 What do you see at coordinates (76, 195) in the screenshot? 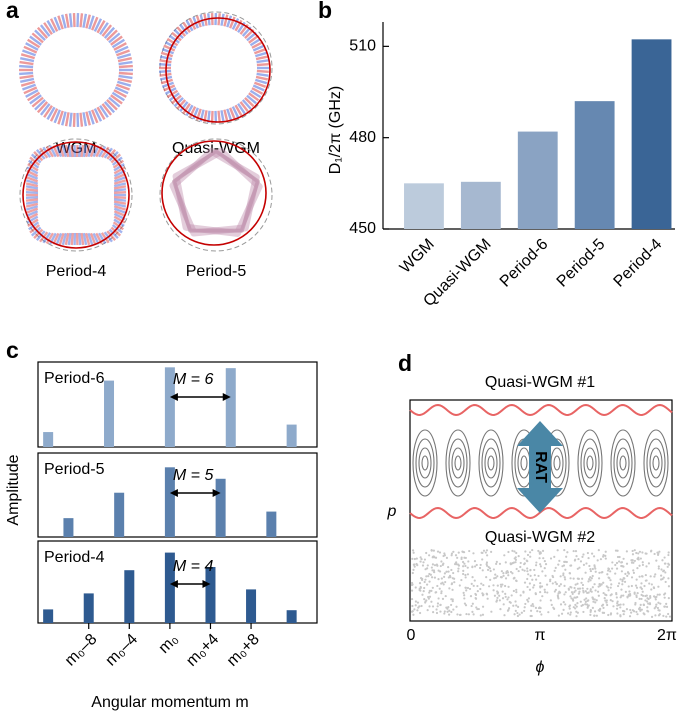
I see `dashed-circle` at bounding box center [76, 195].